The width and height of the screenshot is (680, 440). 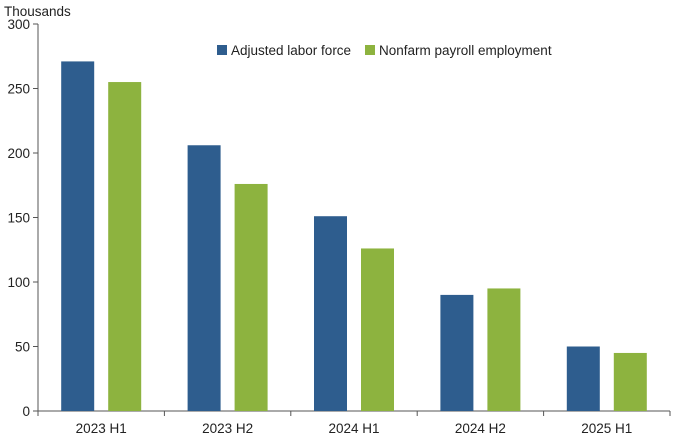 I want to click on x-tick-label: 2023 H2, so click(x=227, y=428).